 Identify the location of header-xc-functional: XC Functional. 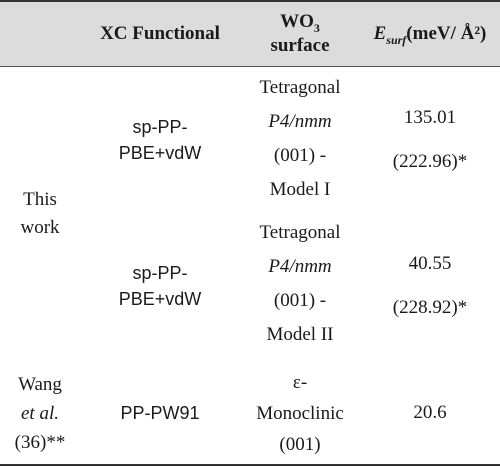
(160, 33).